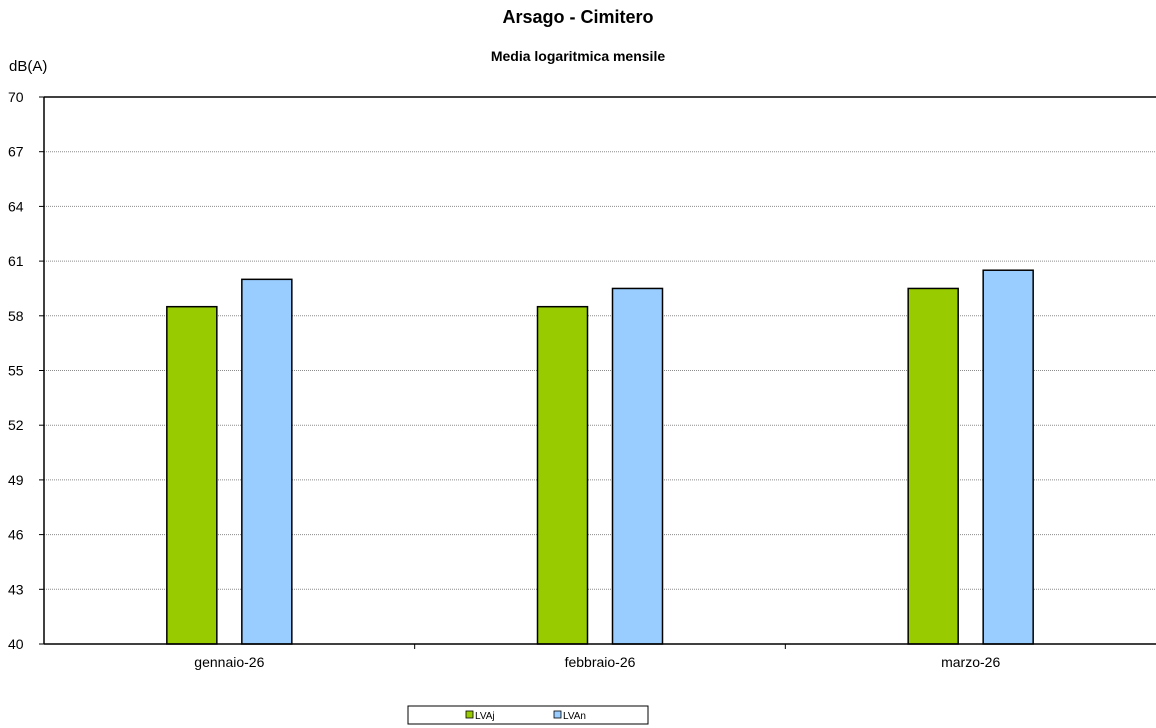 The height and width of the screenshot is (728, 1156). I want to click on y-tick-label: 61, so click(16, 261).